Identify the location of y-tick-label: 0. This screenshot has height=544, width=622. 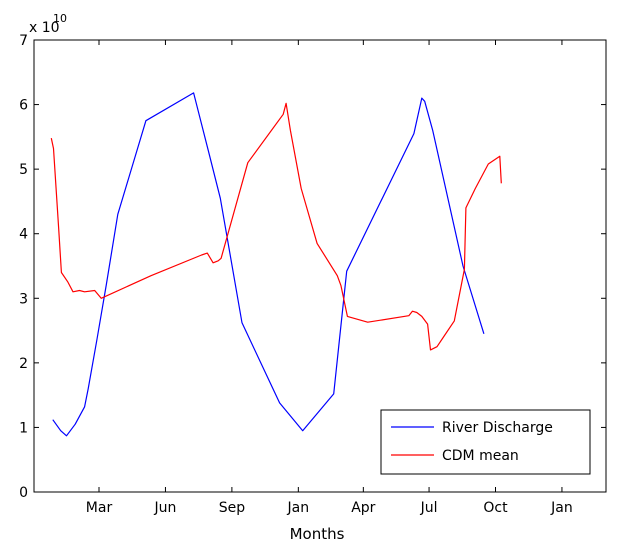
(23, 493).